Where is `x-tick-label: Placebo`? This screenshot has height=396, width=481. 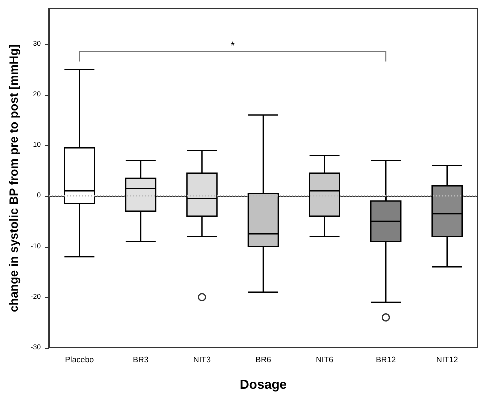 x-tick-label: Placebo is located at coordinates (80, 360).